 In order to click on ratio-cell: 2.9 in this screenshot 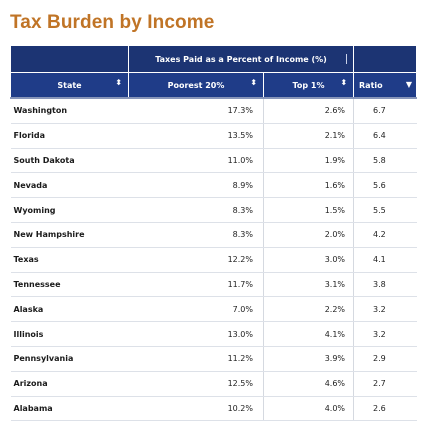, I will do `click(385, 359)`.